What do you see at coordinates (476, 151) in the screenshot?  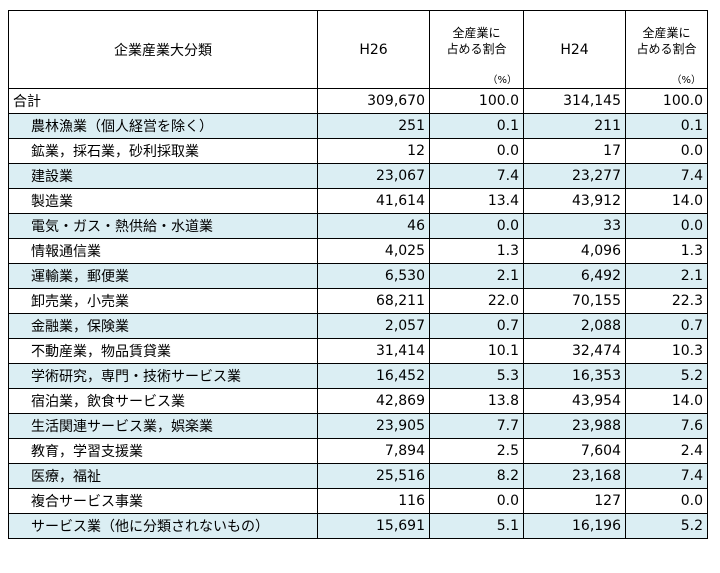 I see `row-h26-share: 0.0` at bounding box center [476, 151].